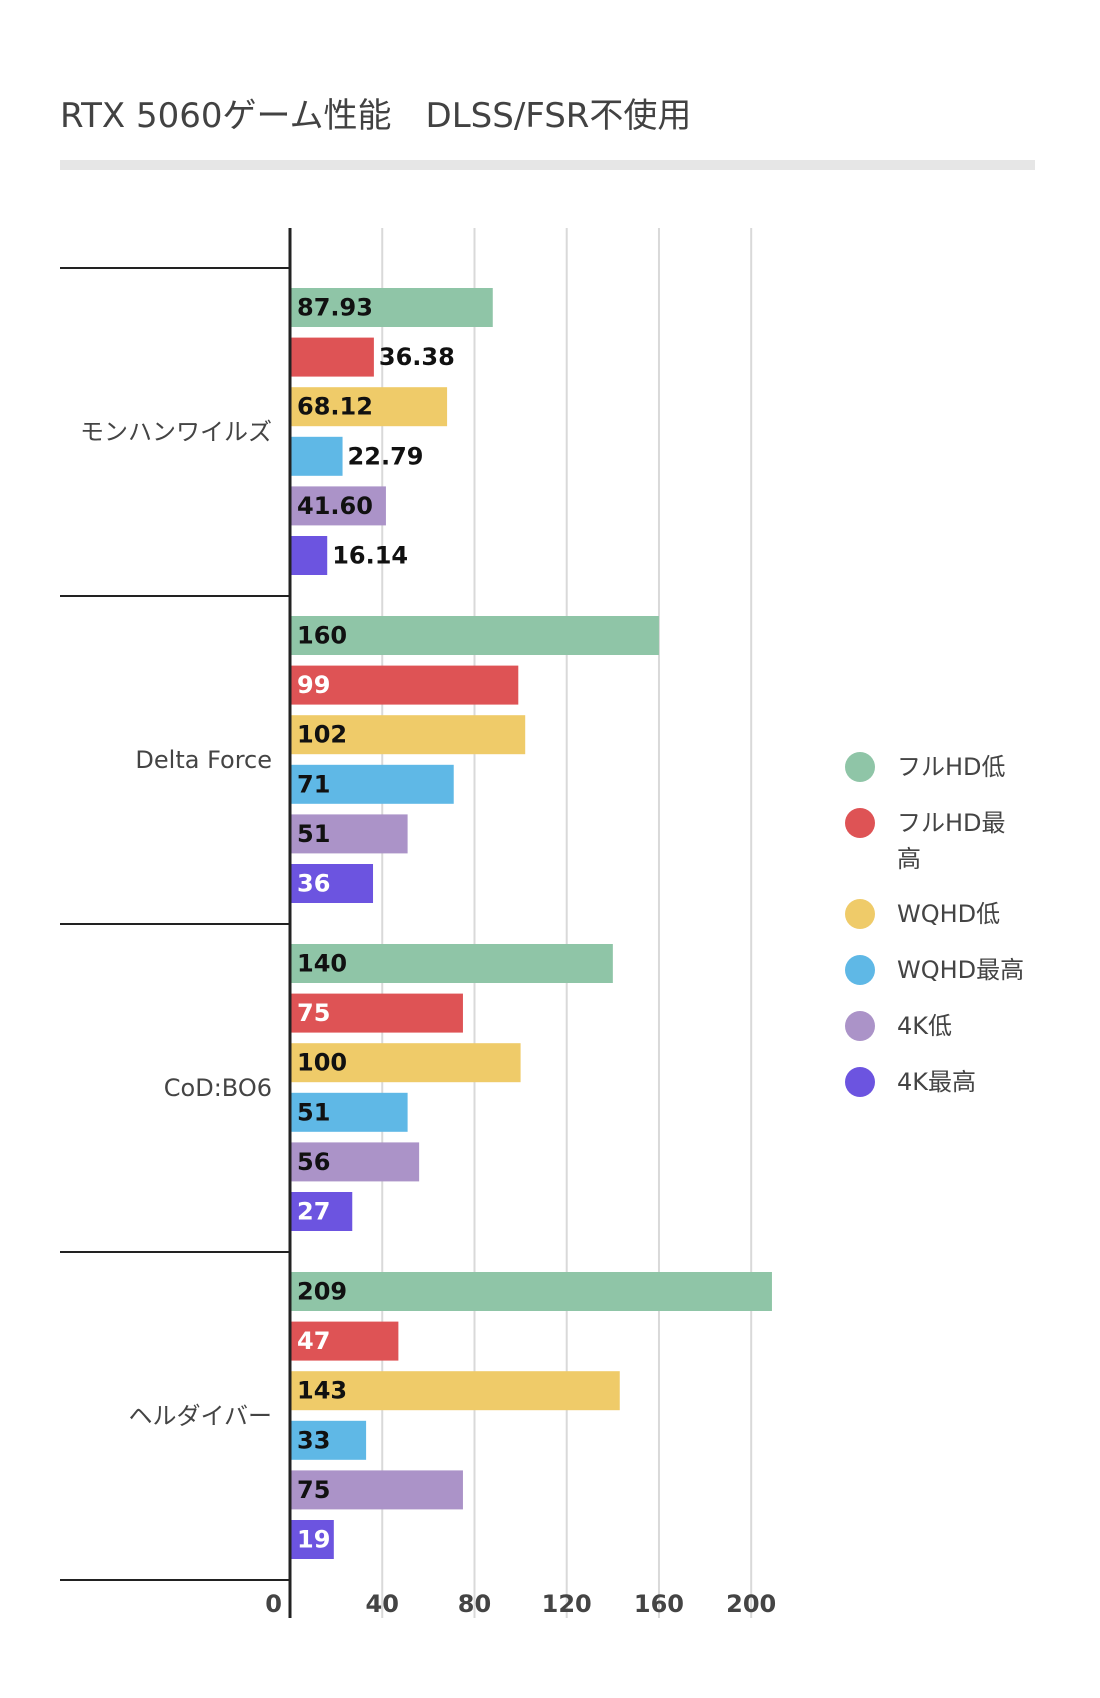 This screenshot has width=1100, height=1698. Describe the element at coordinates (951, 767) in the screenshot. I see `legend-label: フルHD低` at that location.